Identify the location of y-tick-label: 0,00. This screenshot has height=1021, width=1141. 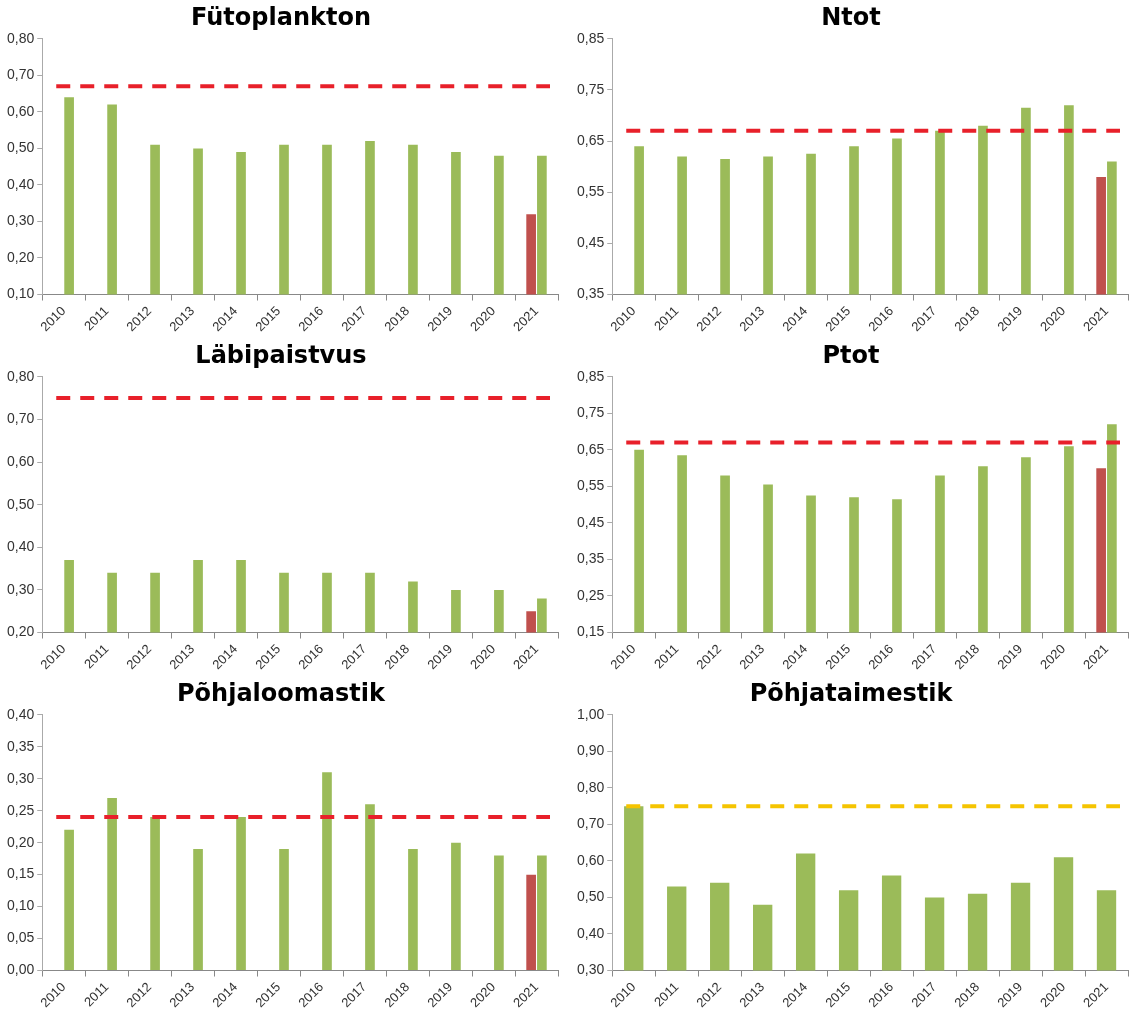
(21, 969).